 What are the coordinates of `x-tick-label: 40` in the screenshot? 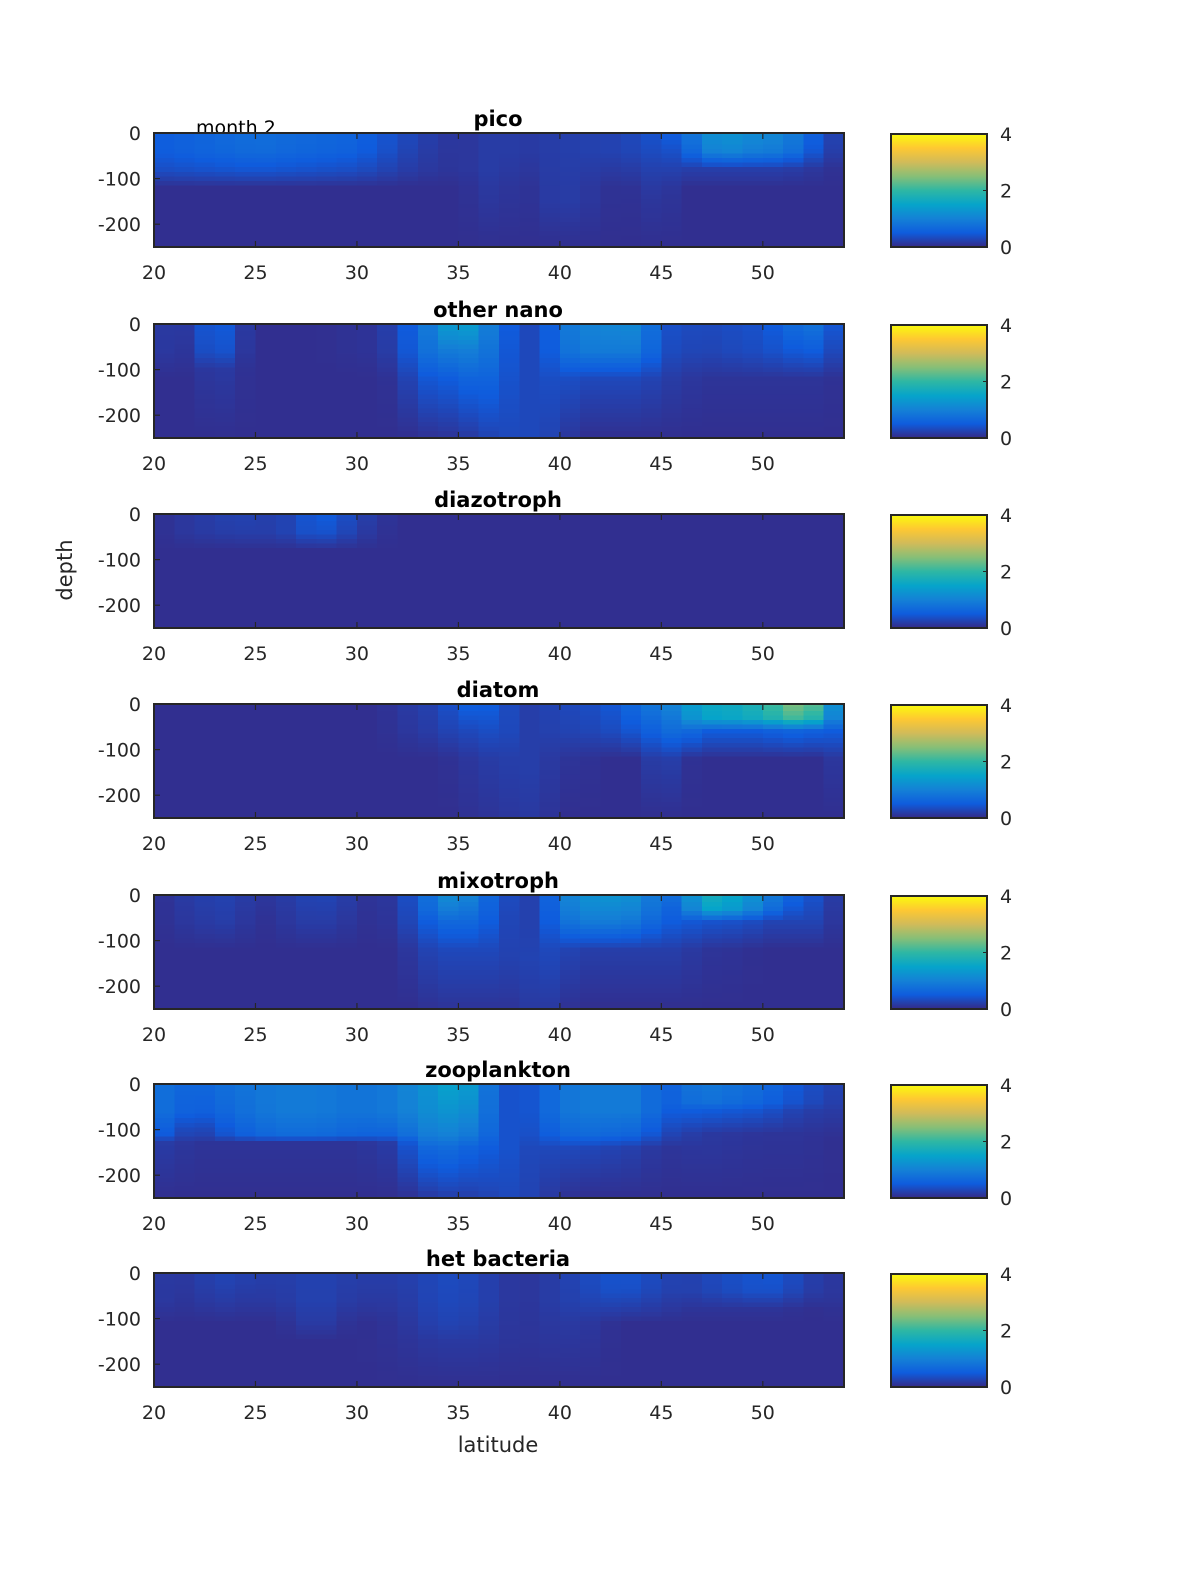 It's located at (560, 273).